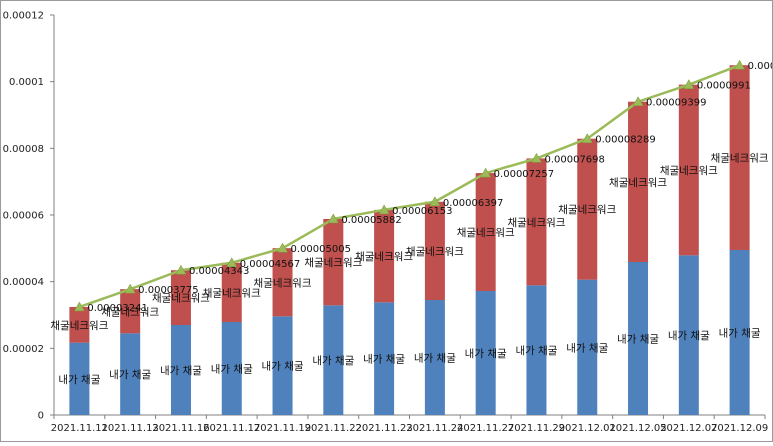 The height and width of the screenshot is (446, 773). I want to click on total-value-label: 0.0000991, so click(724, 86).